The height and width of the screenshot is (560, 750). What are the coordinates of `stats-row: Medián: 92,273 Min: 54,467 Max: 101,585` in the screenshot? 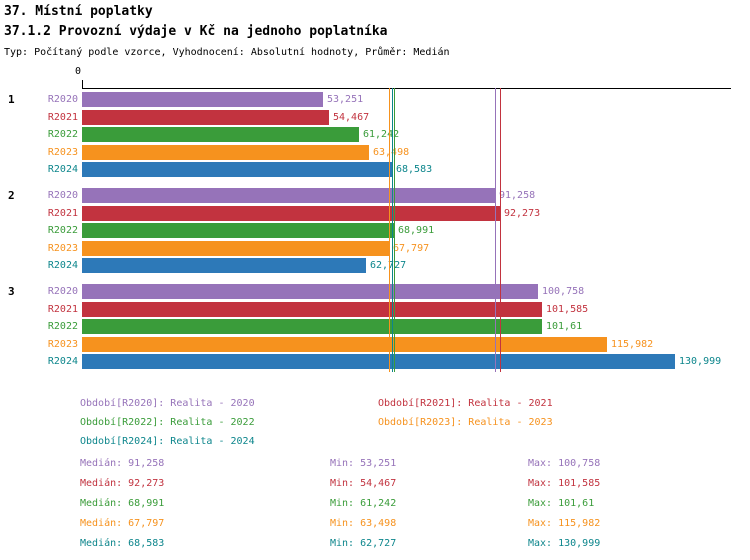 It's located at (375, 485).